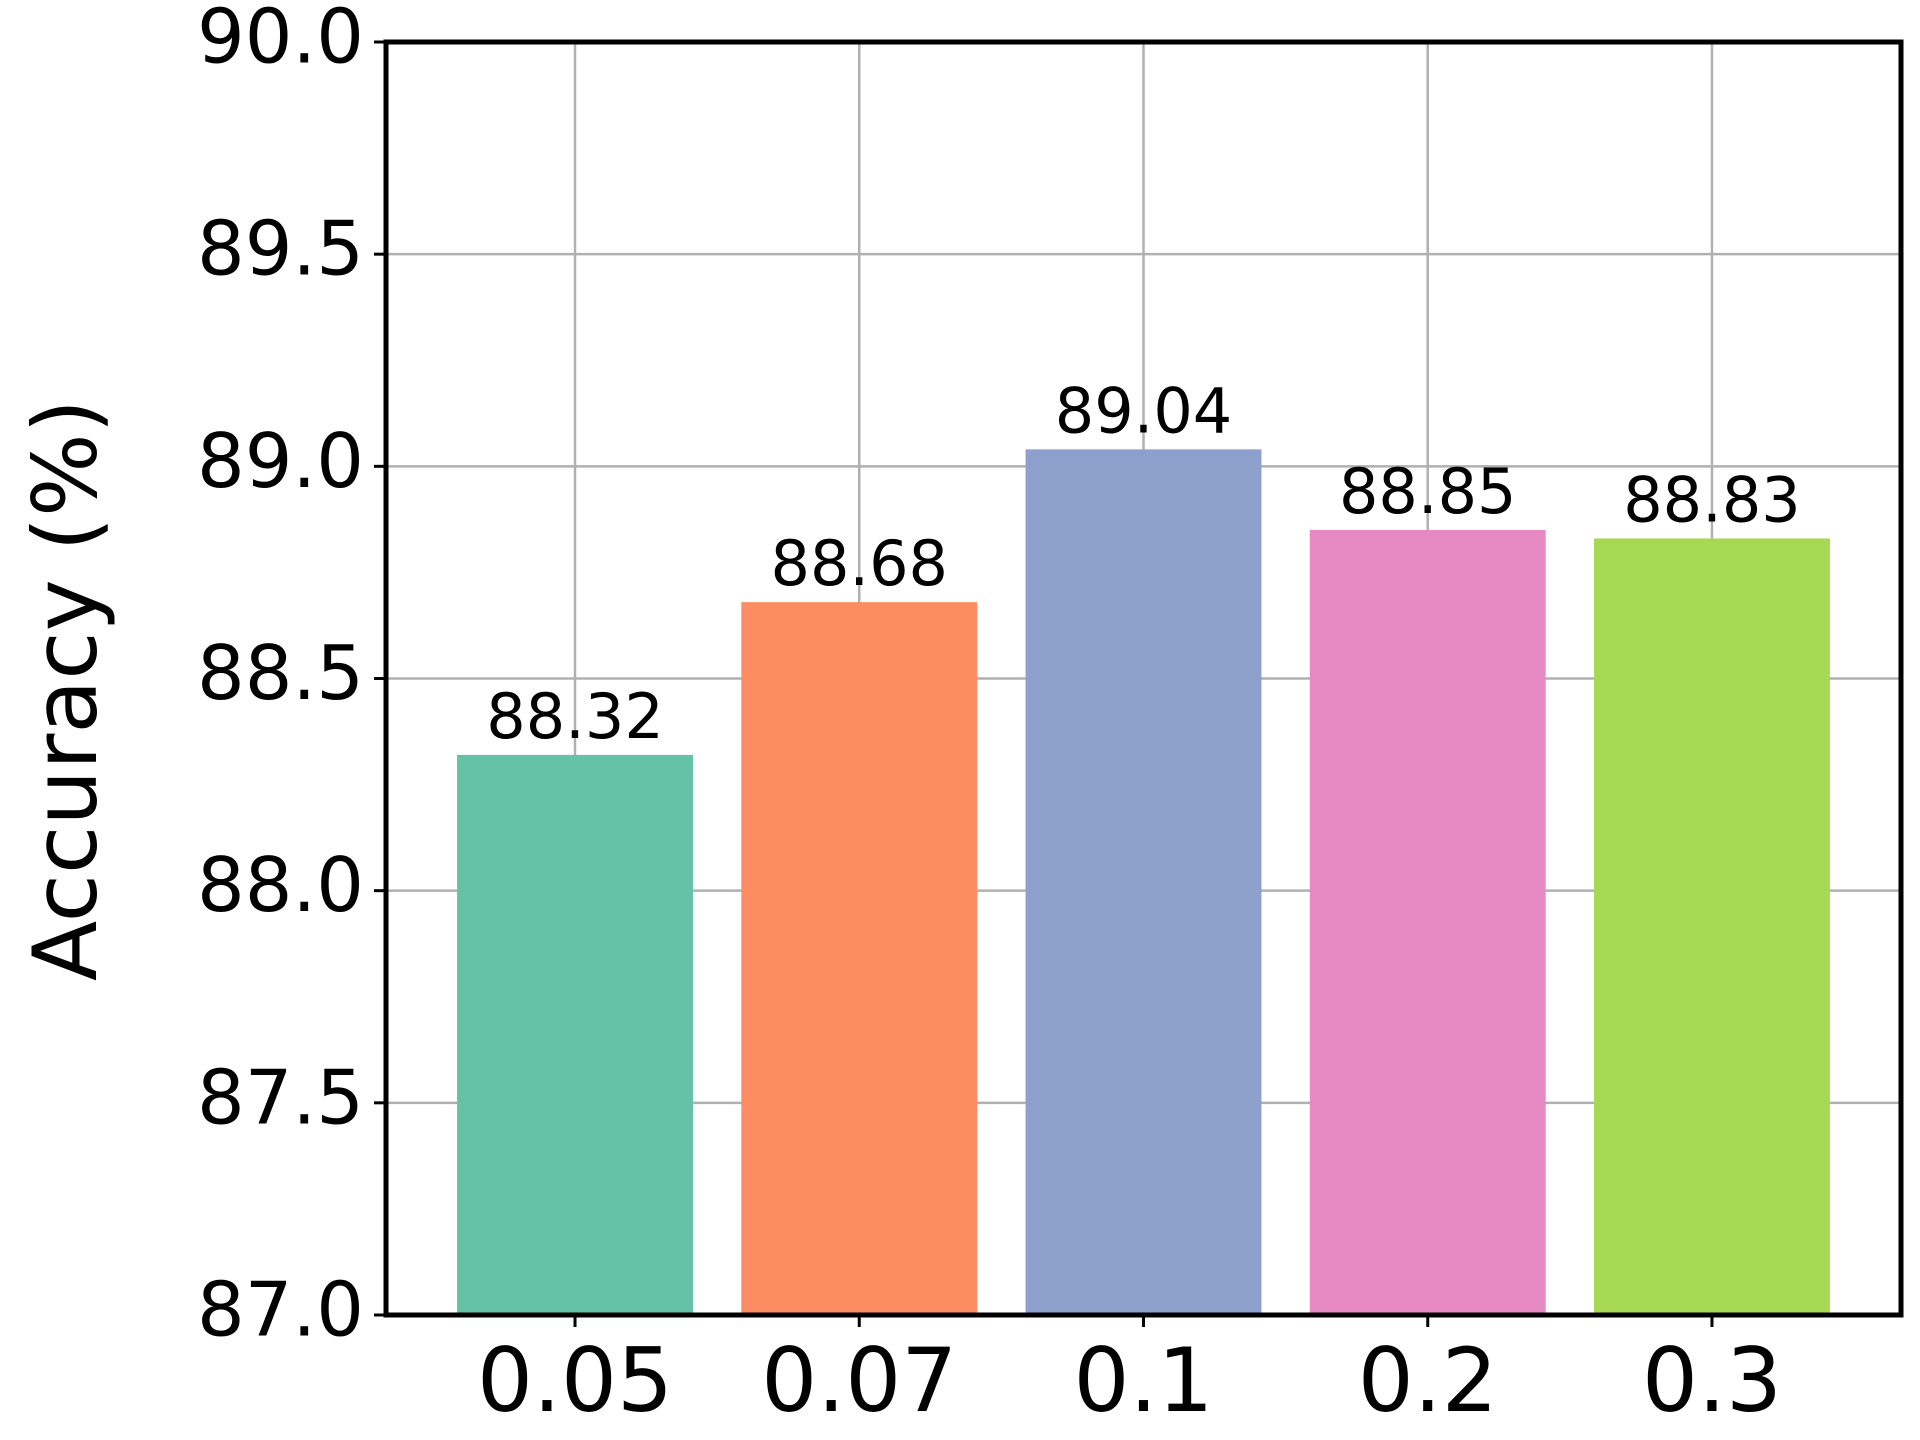 Image resolution: width=1920 pixels, height=1440 pixels. What do you see at coordinates (280, 461) in the screenshot?
I see `y-tick-label: 89.0` at bounding box center [280, 461].